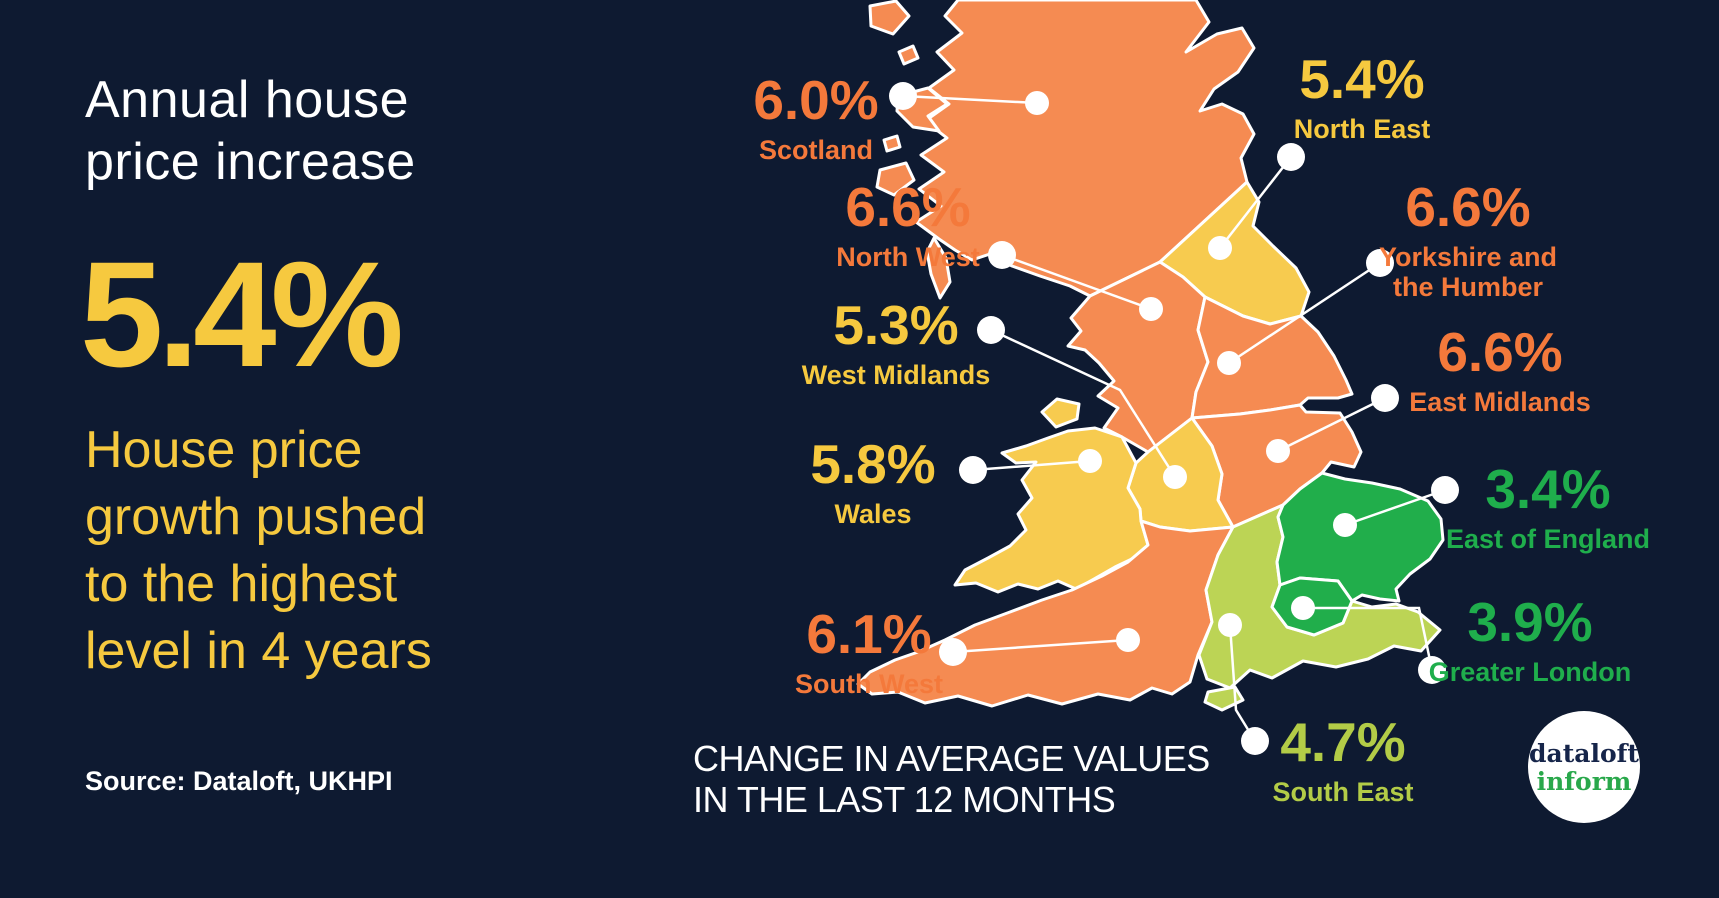 The image size is (1719, 898). Describe the element at coordinates (1229, 363) in the screenshot. I see `map-dot-yorkshire` at that location.